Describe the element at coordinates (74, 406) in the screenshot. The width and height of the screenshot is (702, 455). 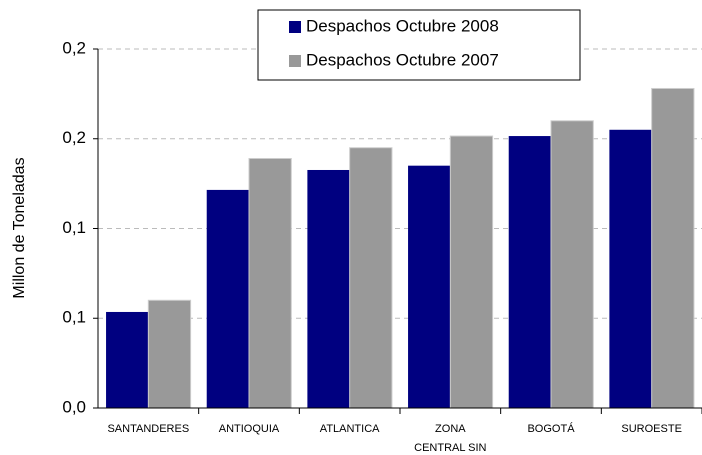
I see `y-tick-label: 0,0` at that location.